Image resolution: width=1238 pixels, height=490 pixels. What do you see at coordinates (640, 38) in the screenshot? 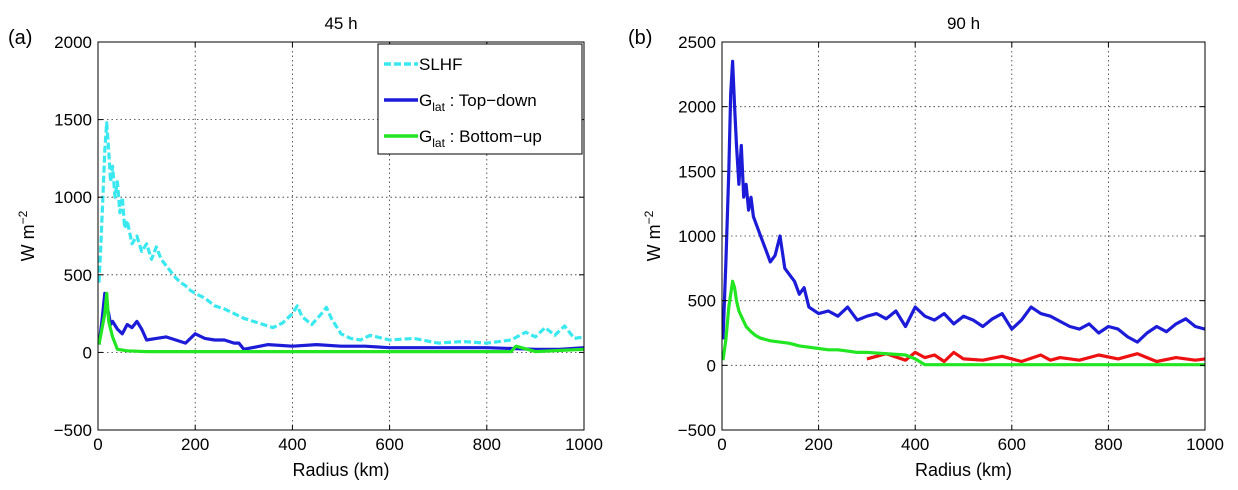
I see `panel-label: (b)` at bounding box center [640, 38].